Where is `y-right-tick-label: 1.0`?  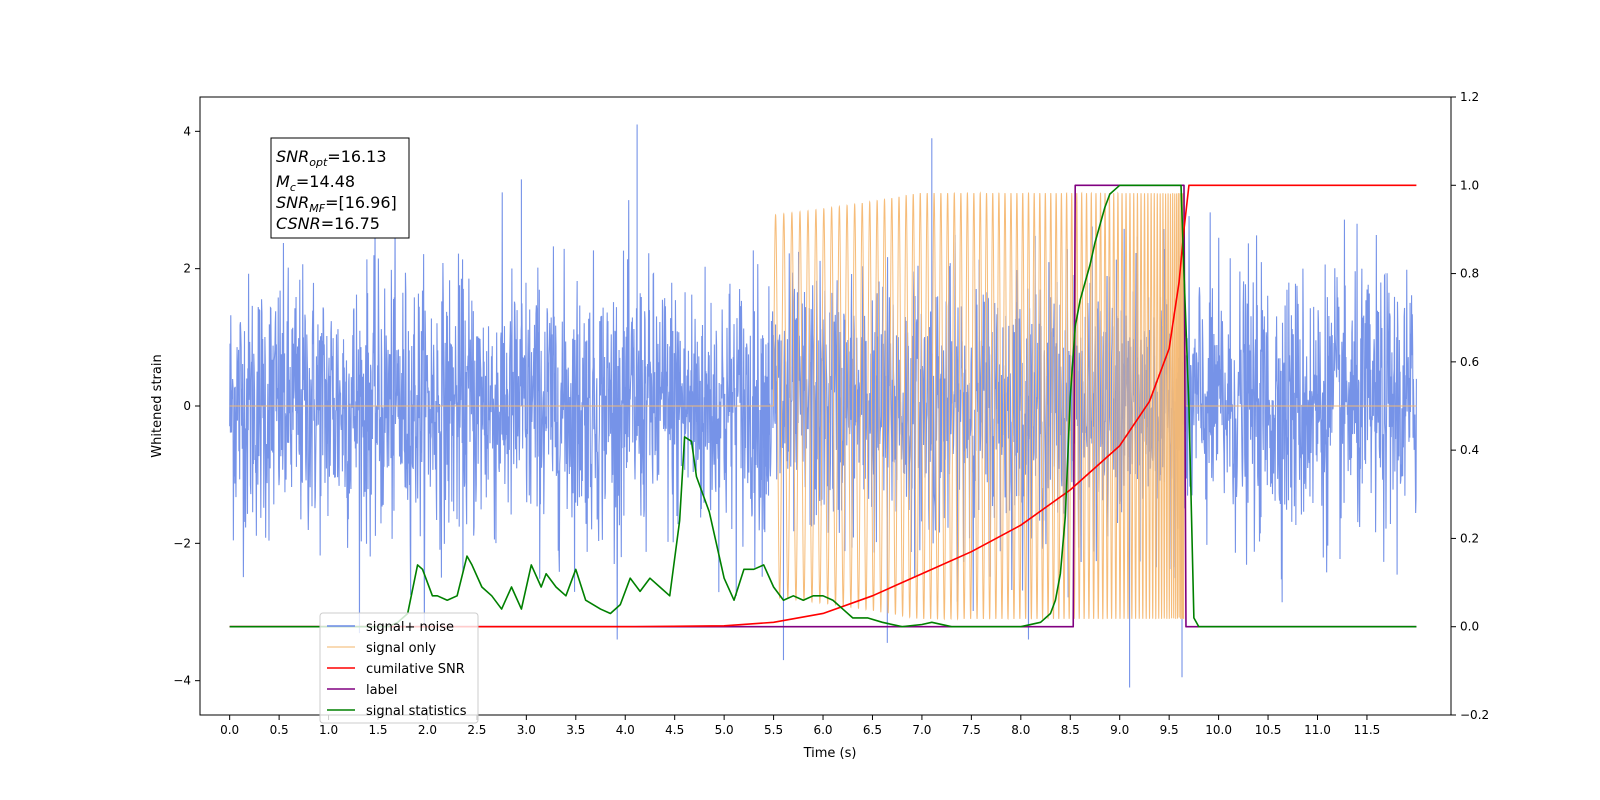
y-right-tick-label: 1.0 is located at coordinates (1469, 185).